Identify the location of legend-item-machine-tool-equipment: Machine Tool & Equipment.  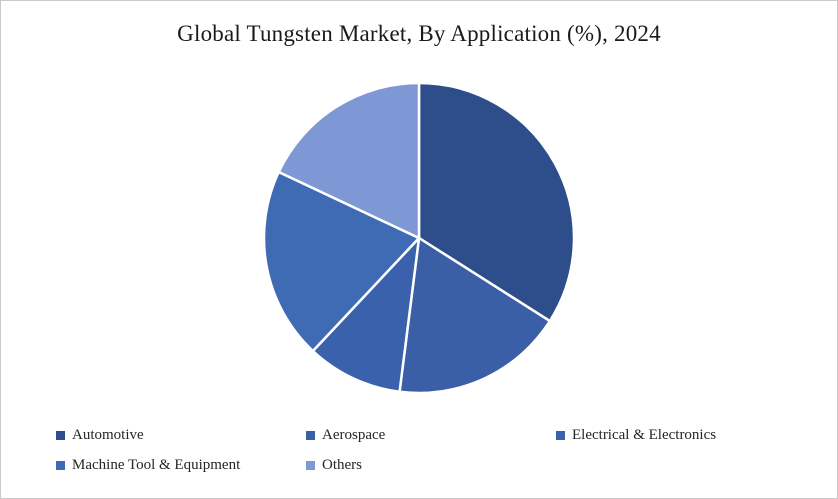
(181, 465).